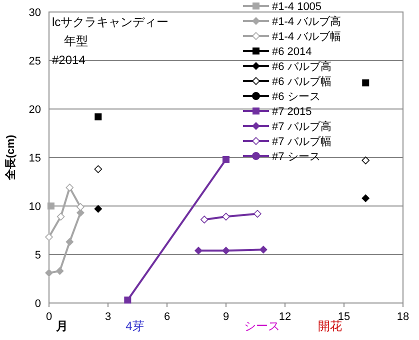 This screenshot has width=419, height=340. What do you see at coordinates (135, 326) in the screenshot?
I see `text: 4芽` at bounding box center [135, 326].